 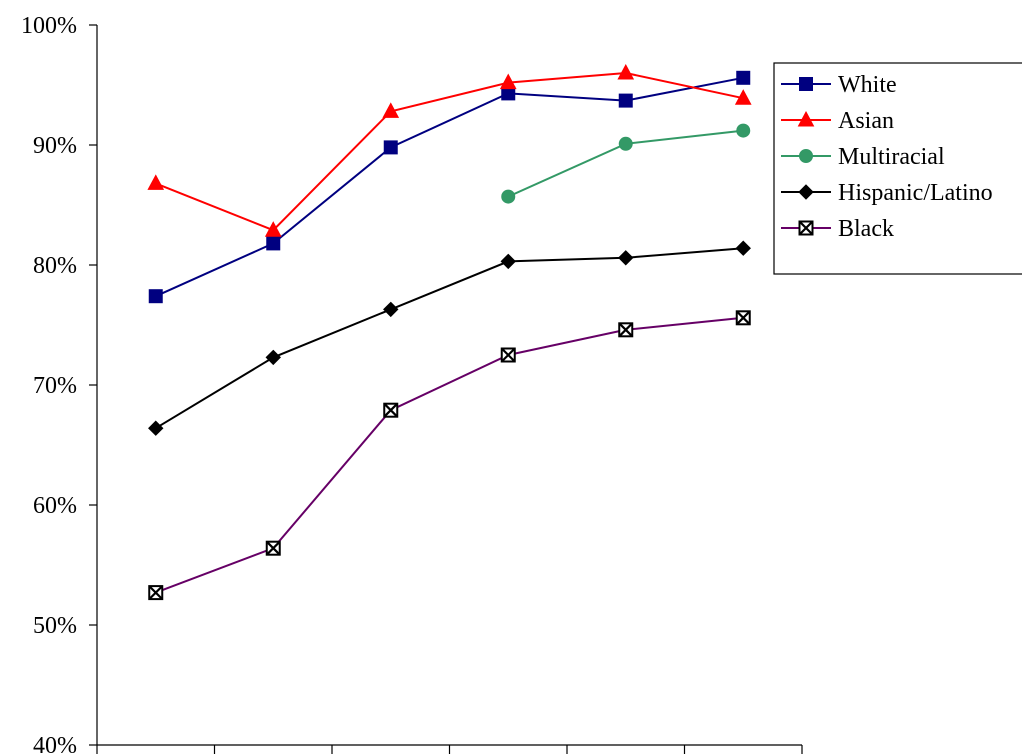 I want to click on legend-label: Black, so click(x=866, y=229).